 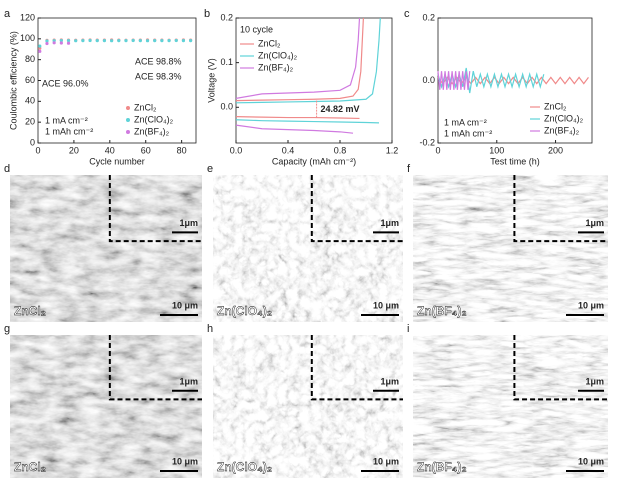 I want to click on x-tick-label: 0.8, so click(x=340, y=150).